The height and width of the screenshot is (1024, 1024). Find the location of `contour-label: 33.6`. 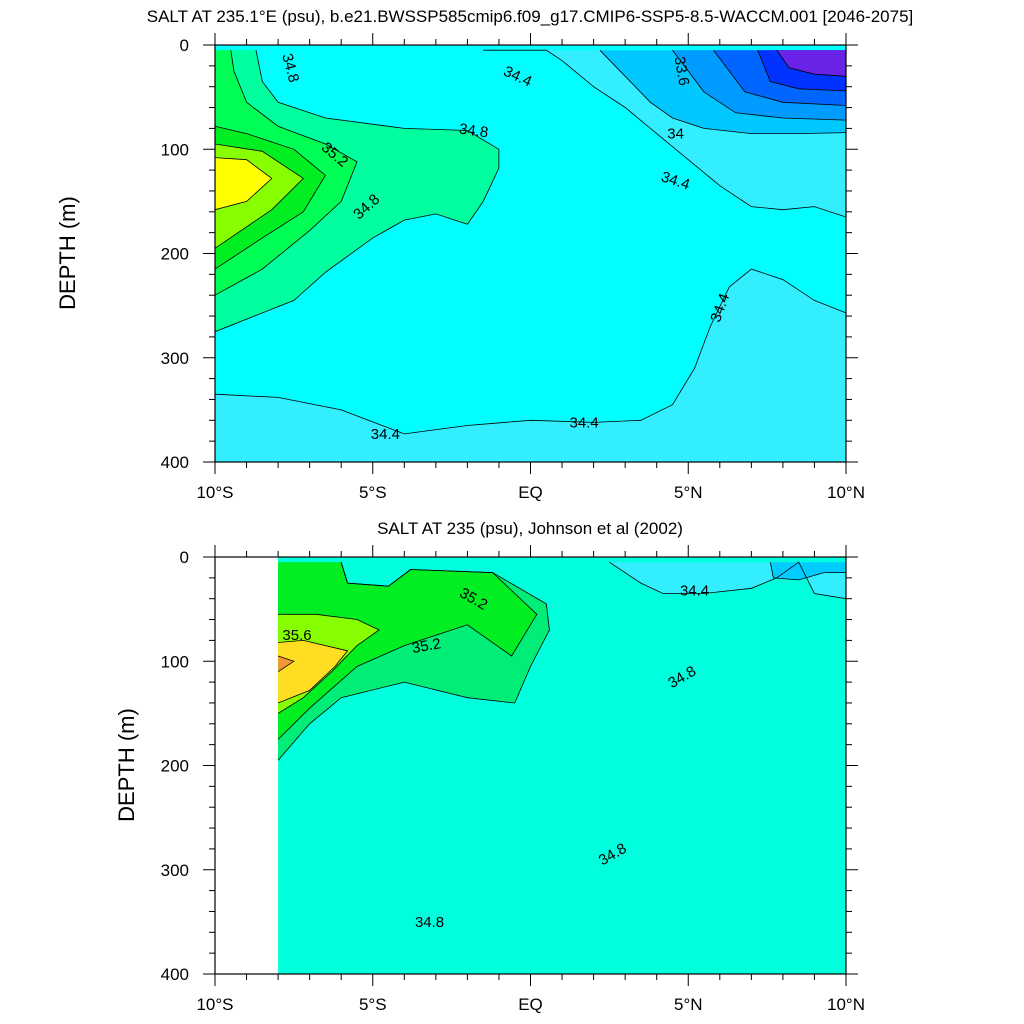

contour-label: 33.6 is located at coordinates (682, 71).